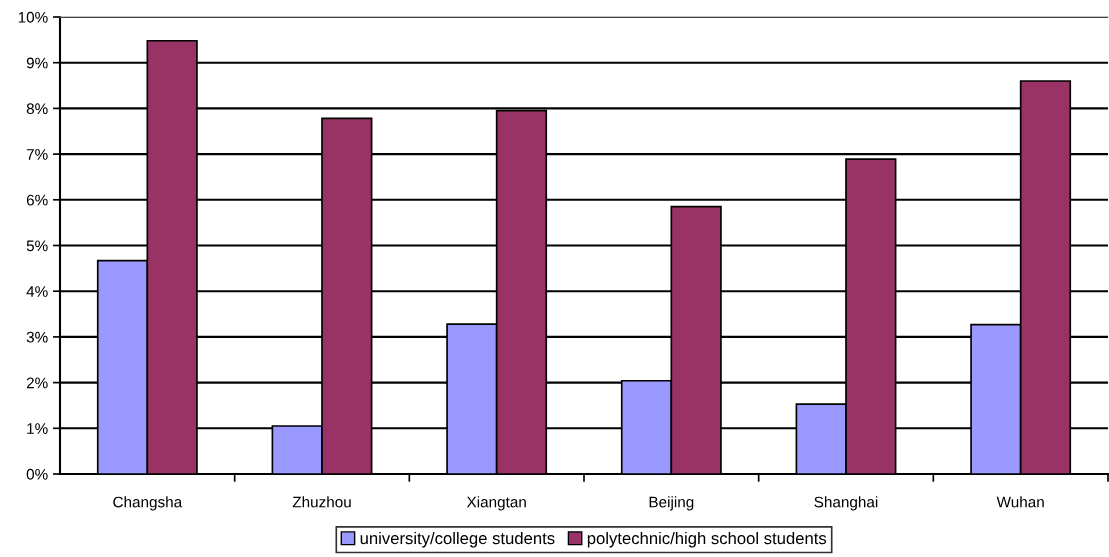 The width and height of the screenshot is (1109, 557). Describe the element at coordinates (37, 337) in the screenshot. I see `y-tick-label: 3%` at that location.